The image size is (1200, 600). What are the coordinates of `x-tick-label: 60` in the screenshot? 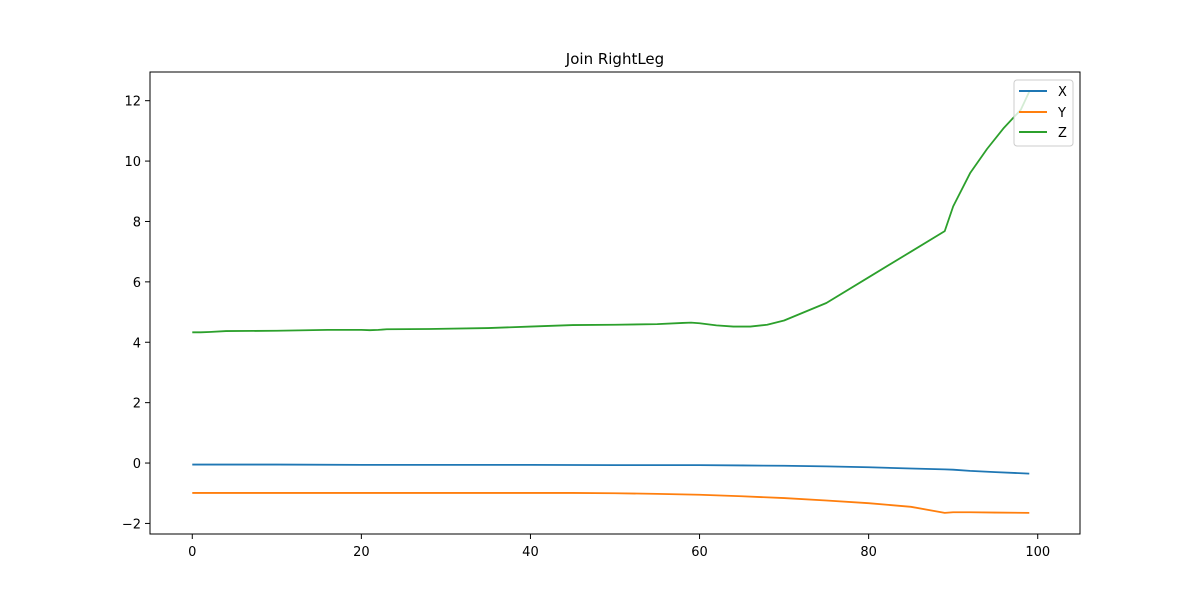 It's located at (699, 552).